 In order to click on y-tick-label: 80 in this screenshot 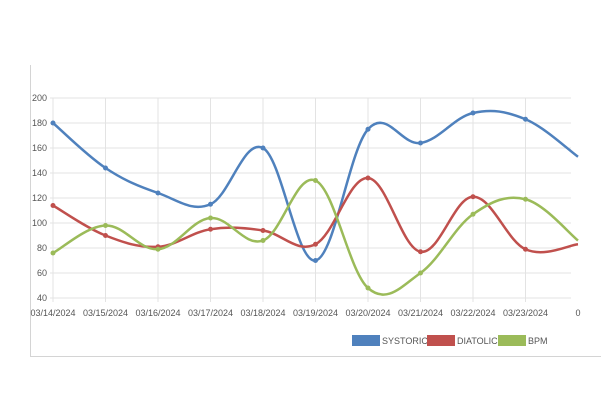, I will do `click(42, 248)`.